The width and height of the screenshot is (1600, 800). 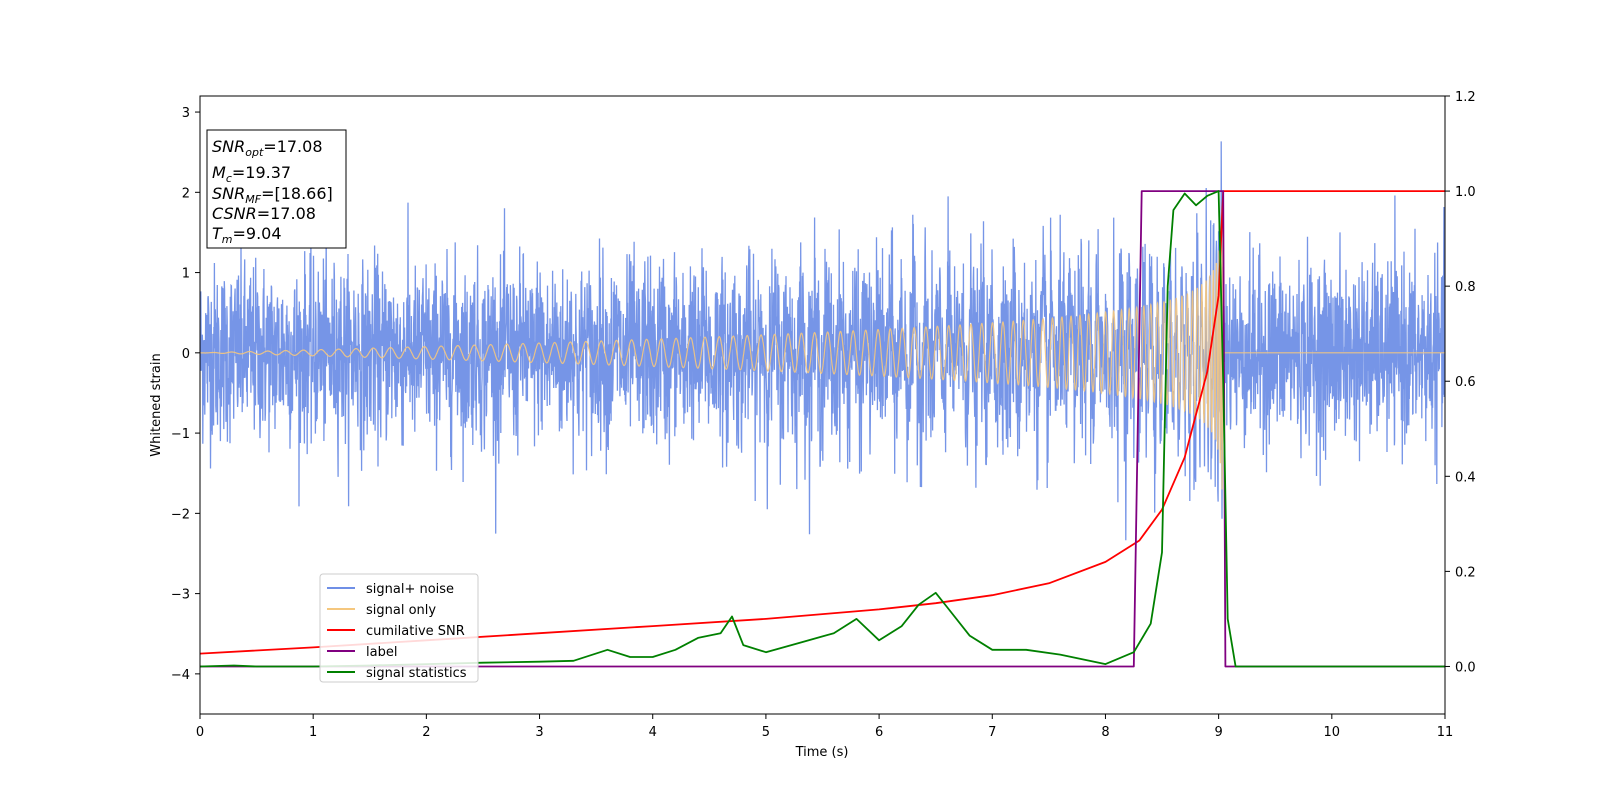 I want to click on snr-mf-label: SNR, so click(x=228, y=193).